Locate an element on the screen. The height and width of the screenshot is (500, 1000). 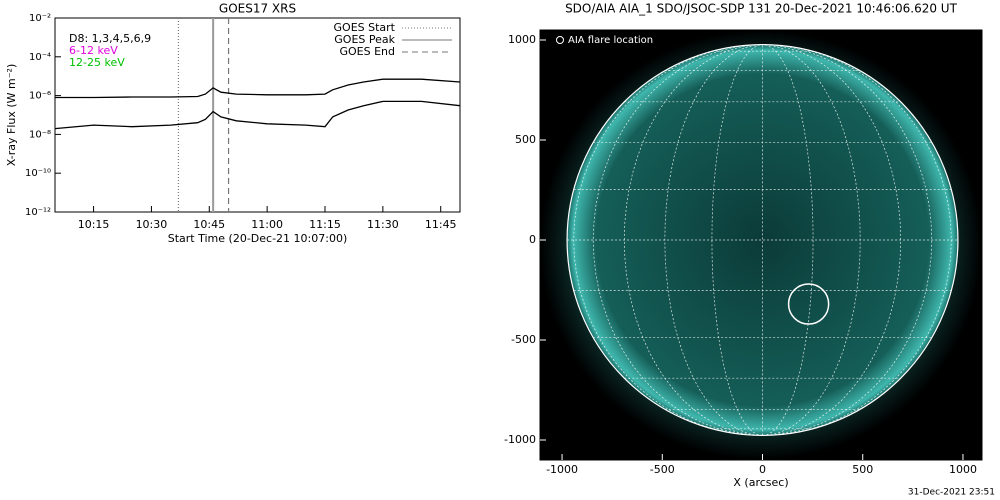
x-tick-label: 10:15 is located at coordinates (94, 224).